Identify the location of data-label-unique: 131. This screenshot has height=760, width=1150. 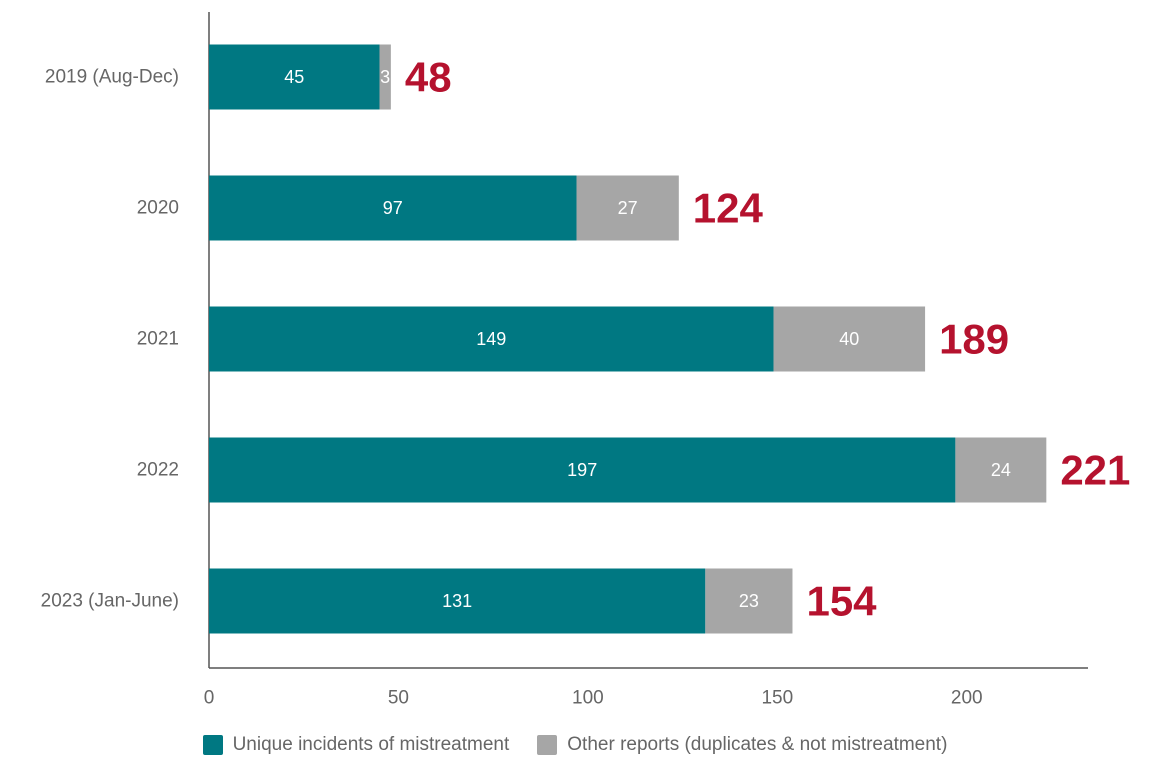
(457, 601).